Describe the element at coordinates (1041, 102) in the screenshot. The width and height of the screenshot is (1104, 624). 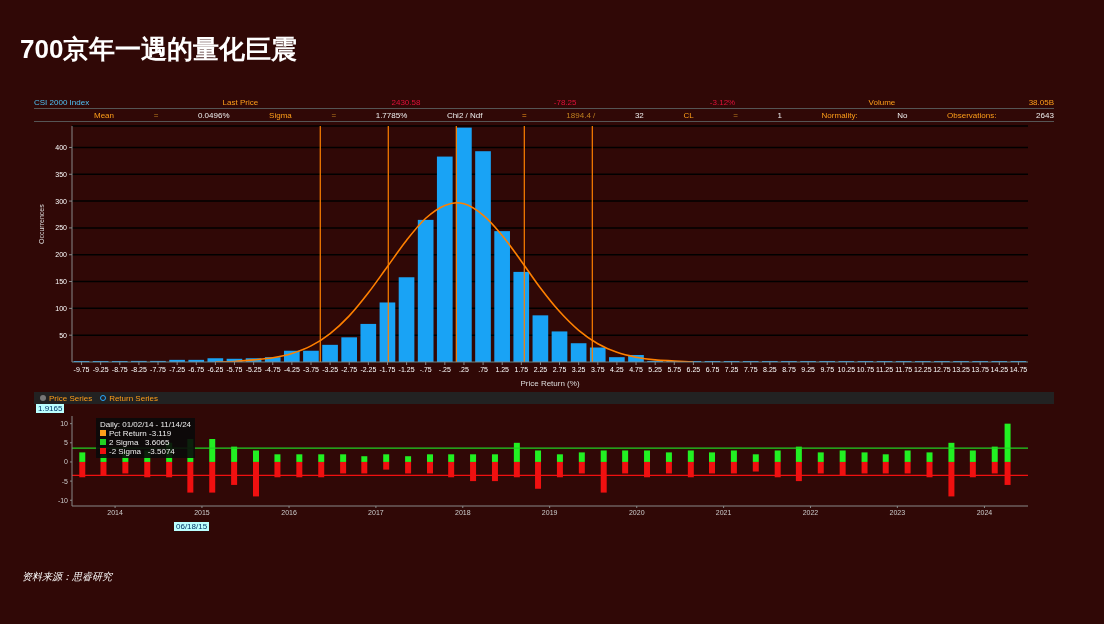
I see `text: 38.05B` at that location.